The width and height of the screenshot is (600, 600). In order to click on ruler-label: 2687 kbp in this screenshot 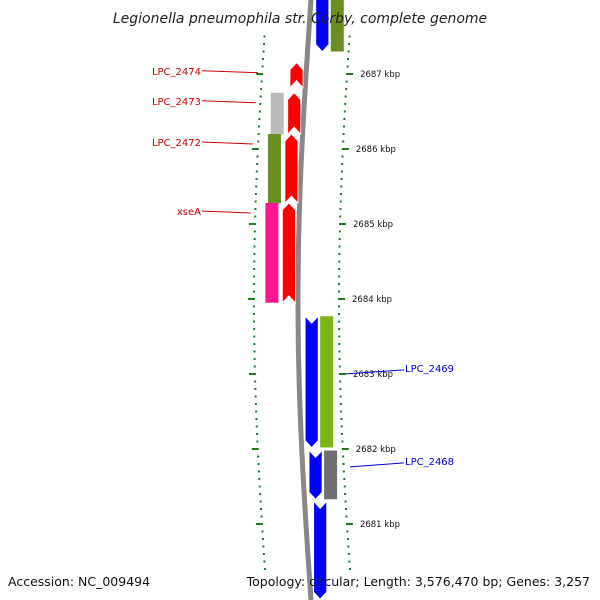, I will do `click(380, 75)`.